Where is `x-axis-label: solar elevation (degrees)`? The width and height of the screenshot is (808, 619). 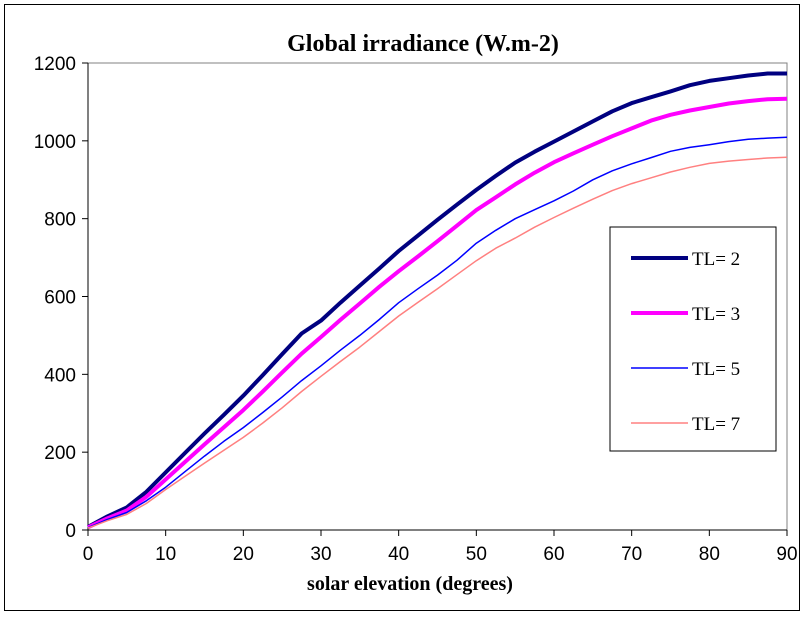 x-axis-label: solar elevation (degrees) is located at coordinates (410, 584).